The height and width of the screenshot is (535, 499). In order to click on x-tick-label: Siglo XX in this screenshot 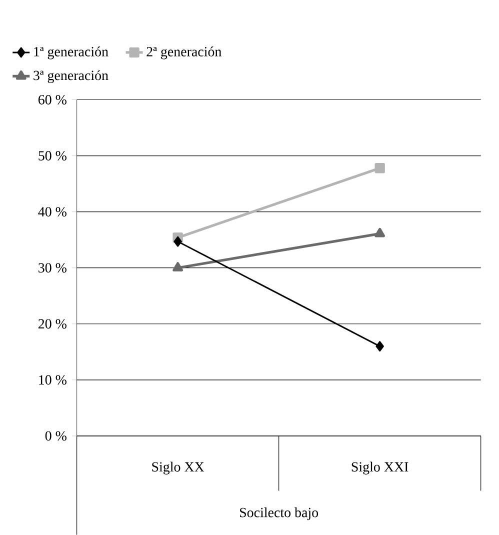, I will do `click(178, 468)`.